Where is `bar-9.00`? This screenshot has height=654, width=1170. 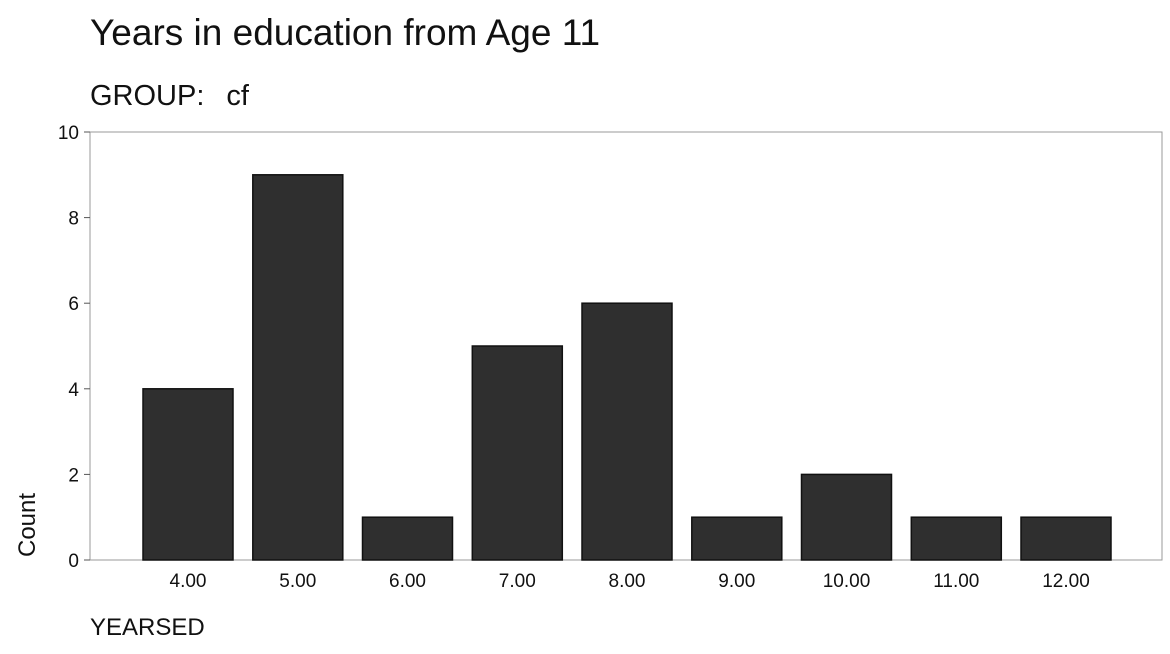
bar-9.00 is located at coordinates (737, 538).